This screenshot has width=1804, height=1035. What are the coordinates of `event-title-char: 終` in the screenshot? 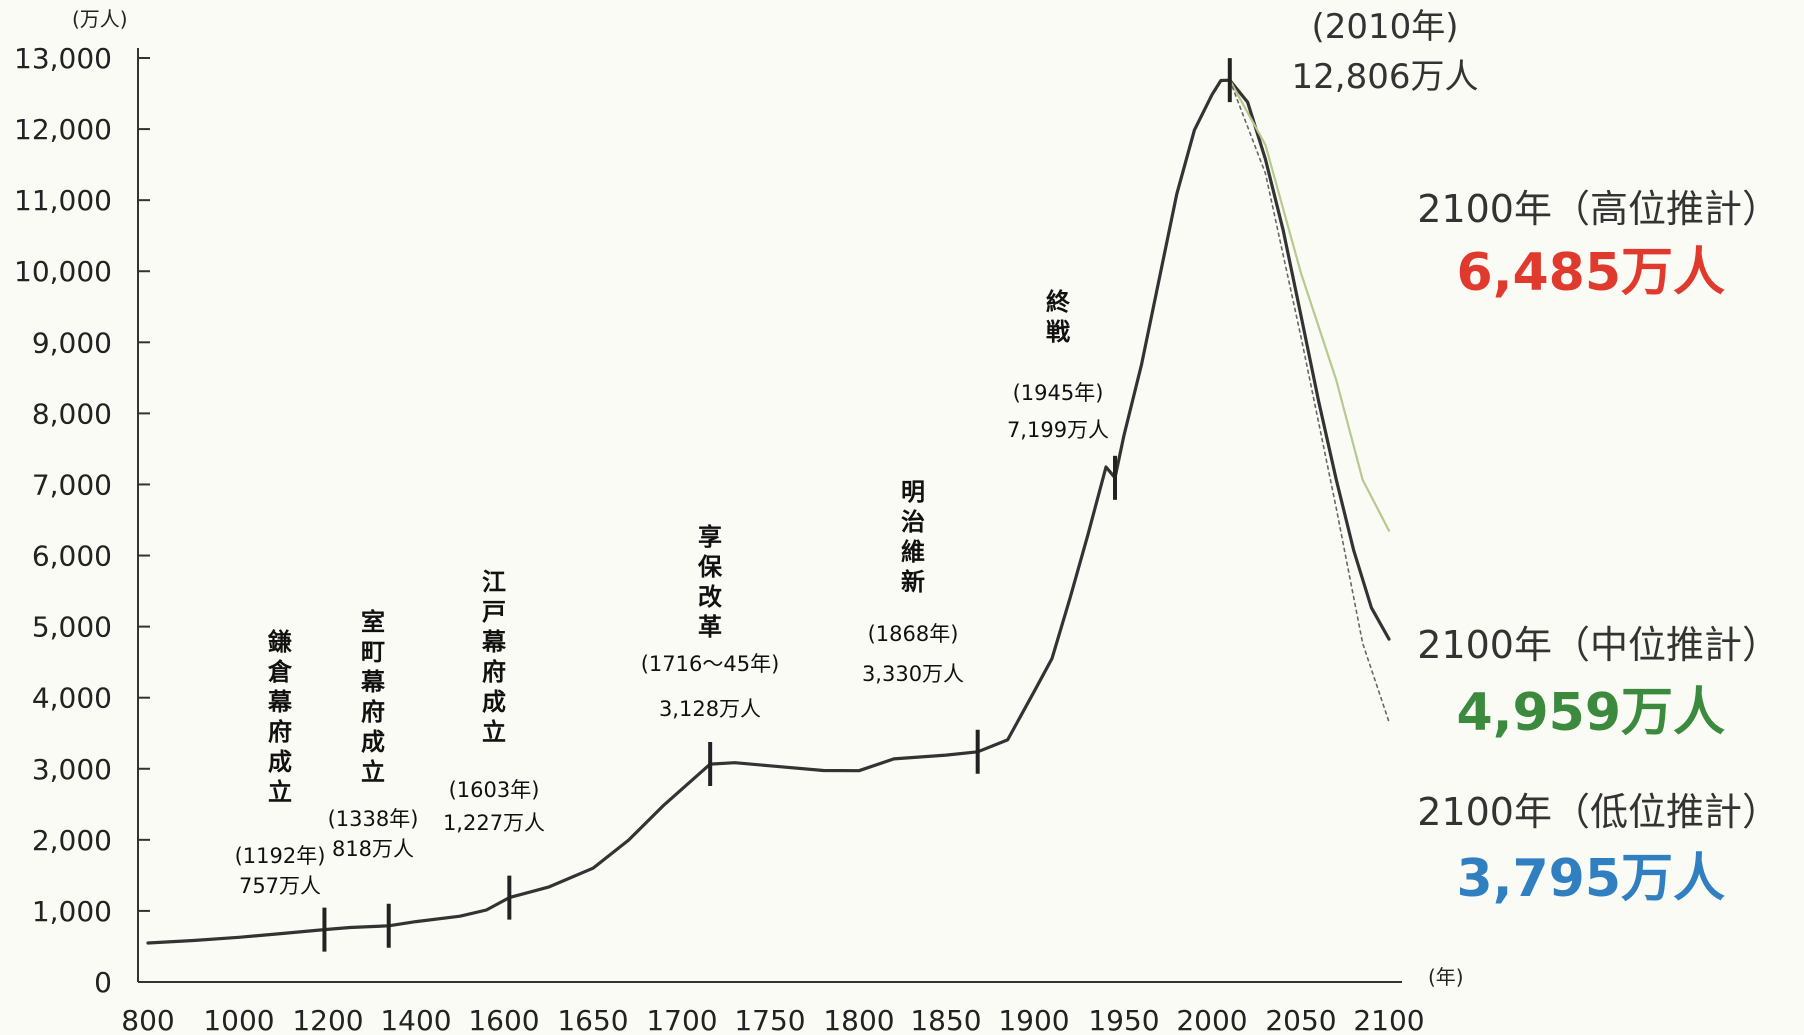 It's located at (1058, 302).